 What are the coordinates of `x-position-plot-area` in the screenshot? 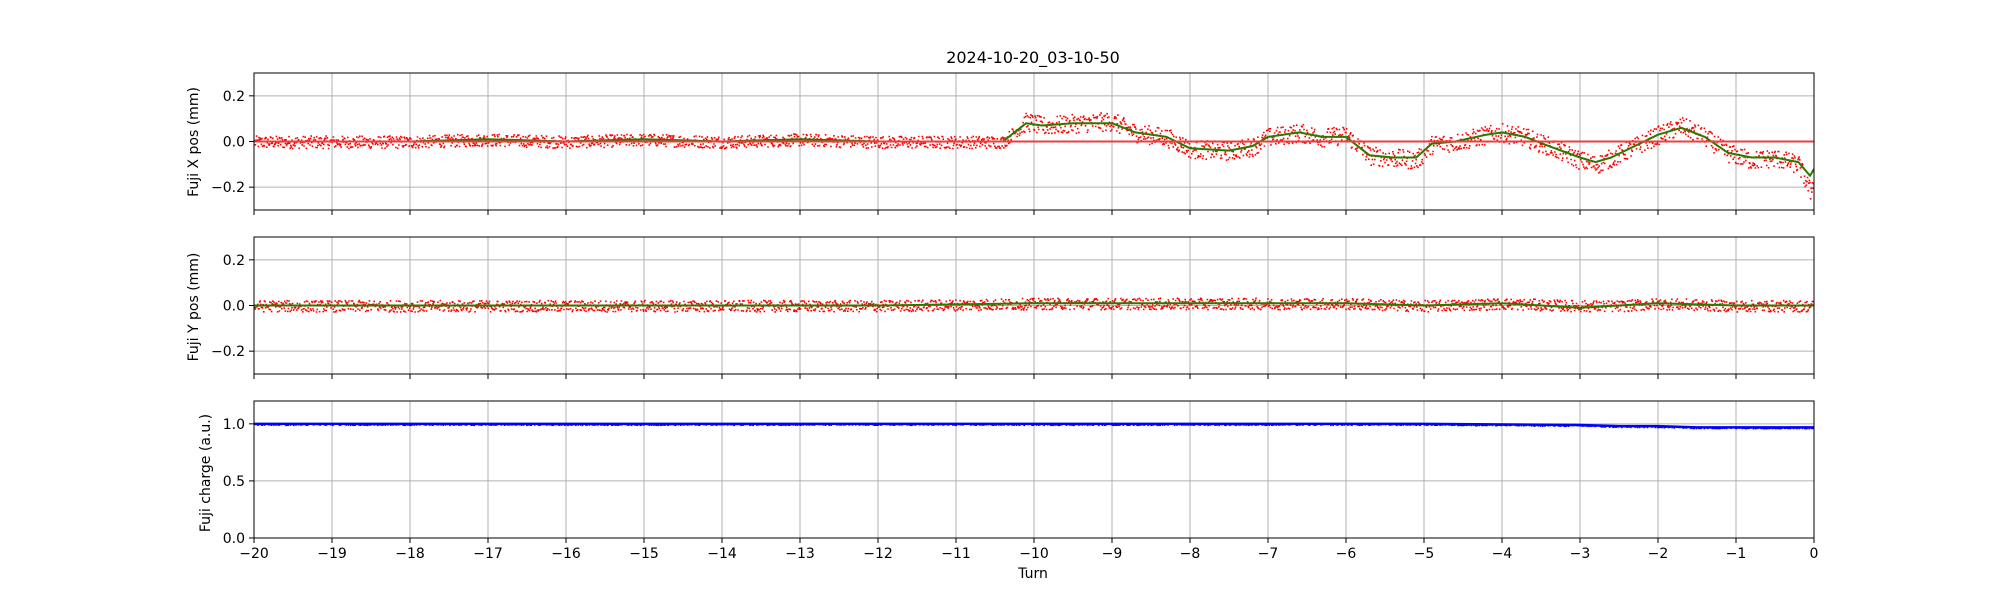 It's located at (1034, 156).